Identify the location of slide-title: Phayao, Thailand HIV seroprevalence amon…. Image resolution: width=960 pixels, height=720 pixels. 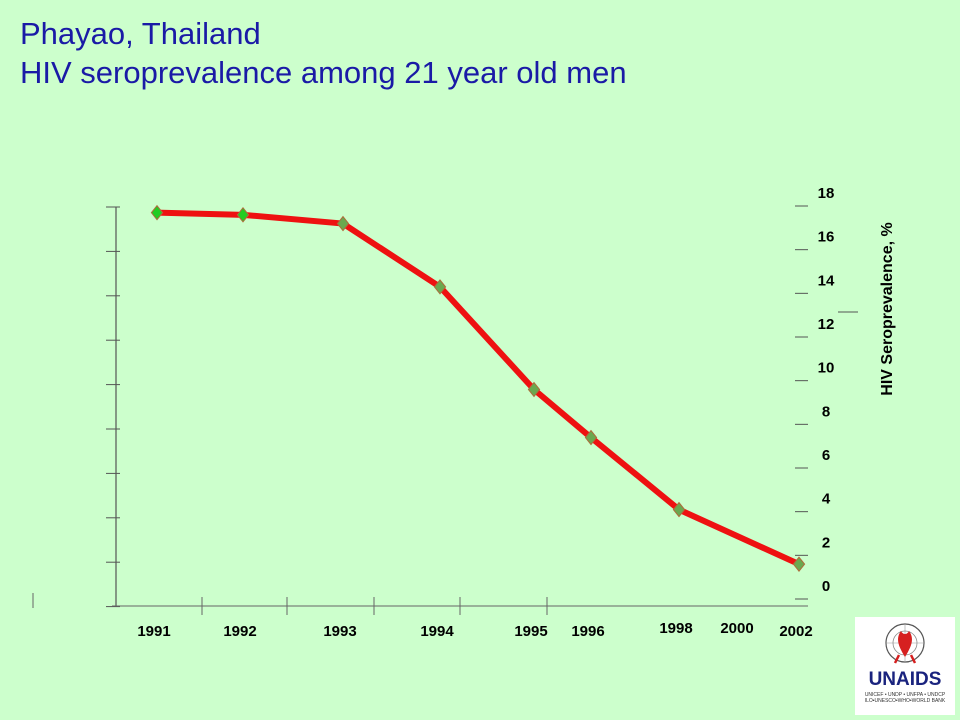
(323, 53).